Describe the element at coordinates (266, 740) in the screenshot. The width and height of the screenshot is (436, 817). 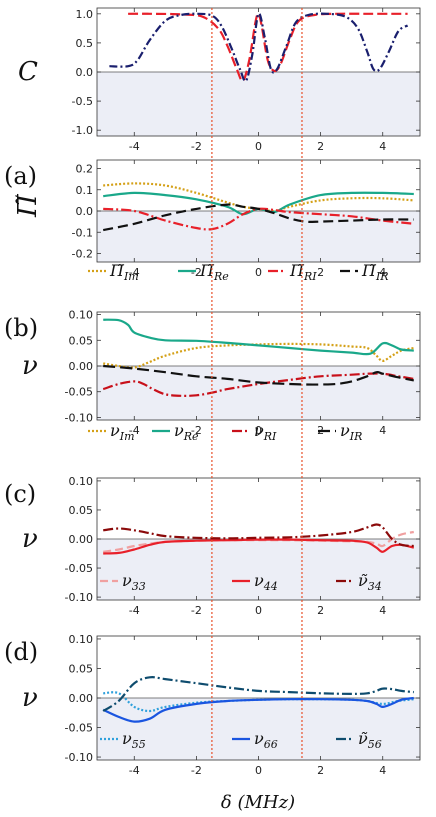
I see `legend-entry: ν66` at that location.